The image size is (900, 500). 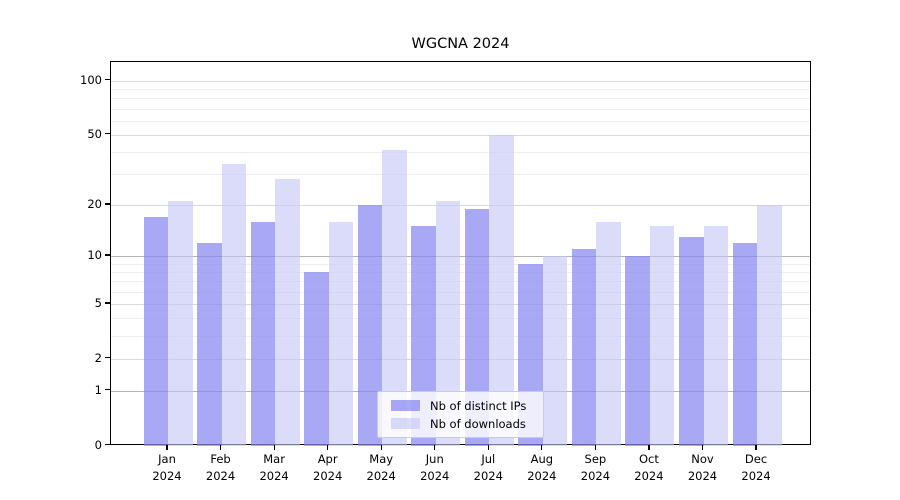 What do you see at coordinates (180, 323) in the screenshot?
I see `bar-downloads-jan` at bounding box center [180, 323].